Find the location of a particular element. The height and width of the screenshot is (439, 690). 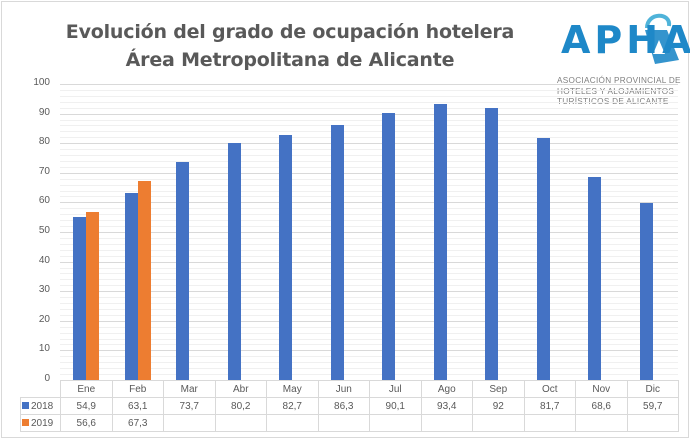

y-tick-label: 80 is located at coordinates (44, 141).